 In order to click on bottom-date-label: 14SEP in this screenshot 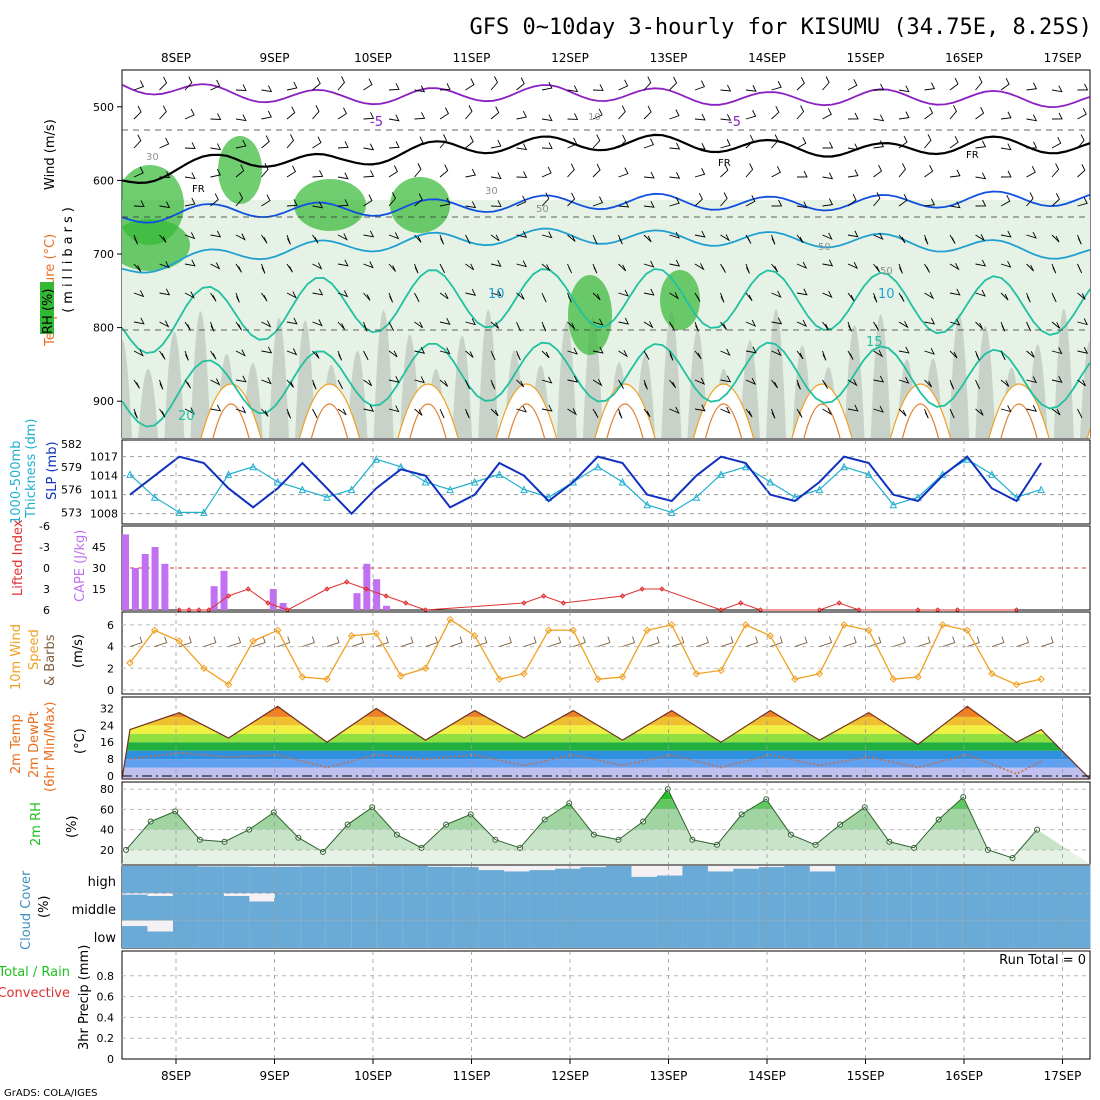, I will do `click(767, 1076)`.